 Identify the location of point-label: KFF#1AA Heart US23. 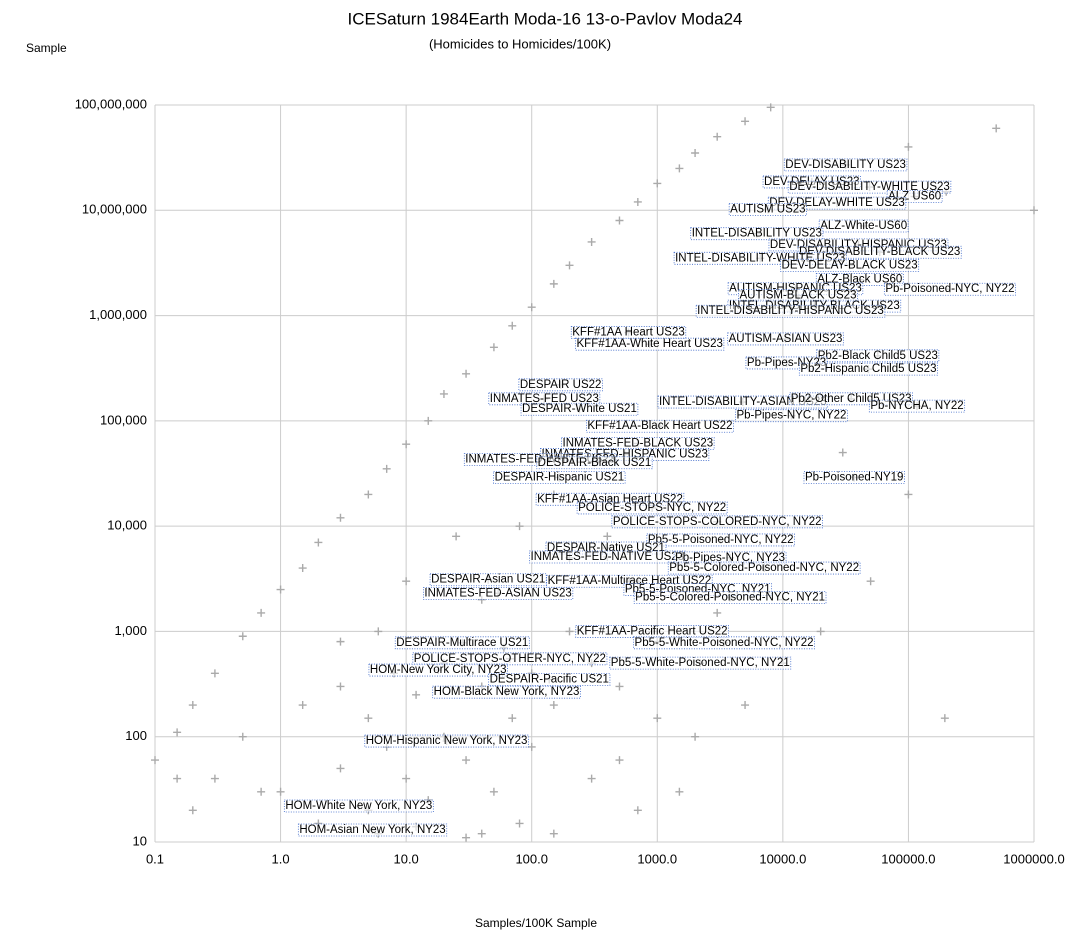
(628, 333).